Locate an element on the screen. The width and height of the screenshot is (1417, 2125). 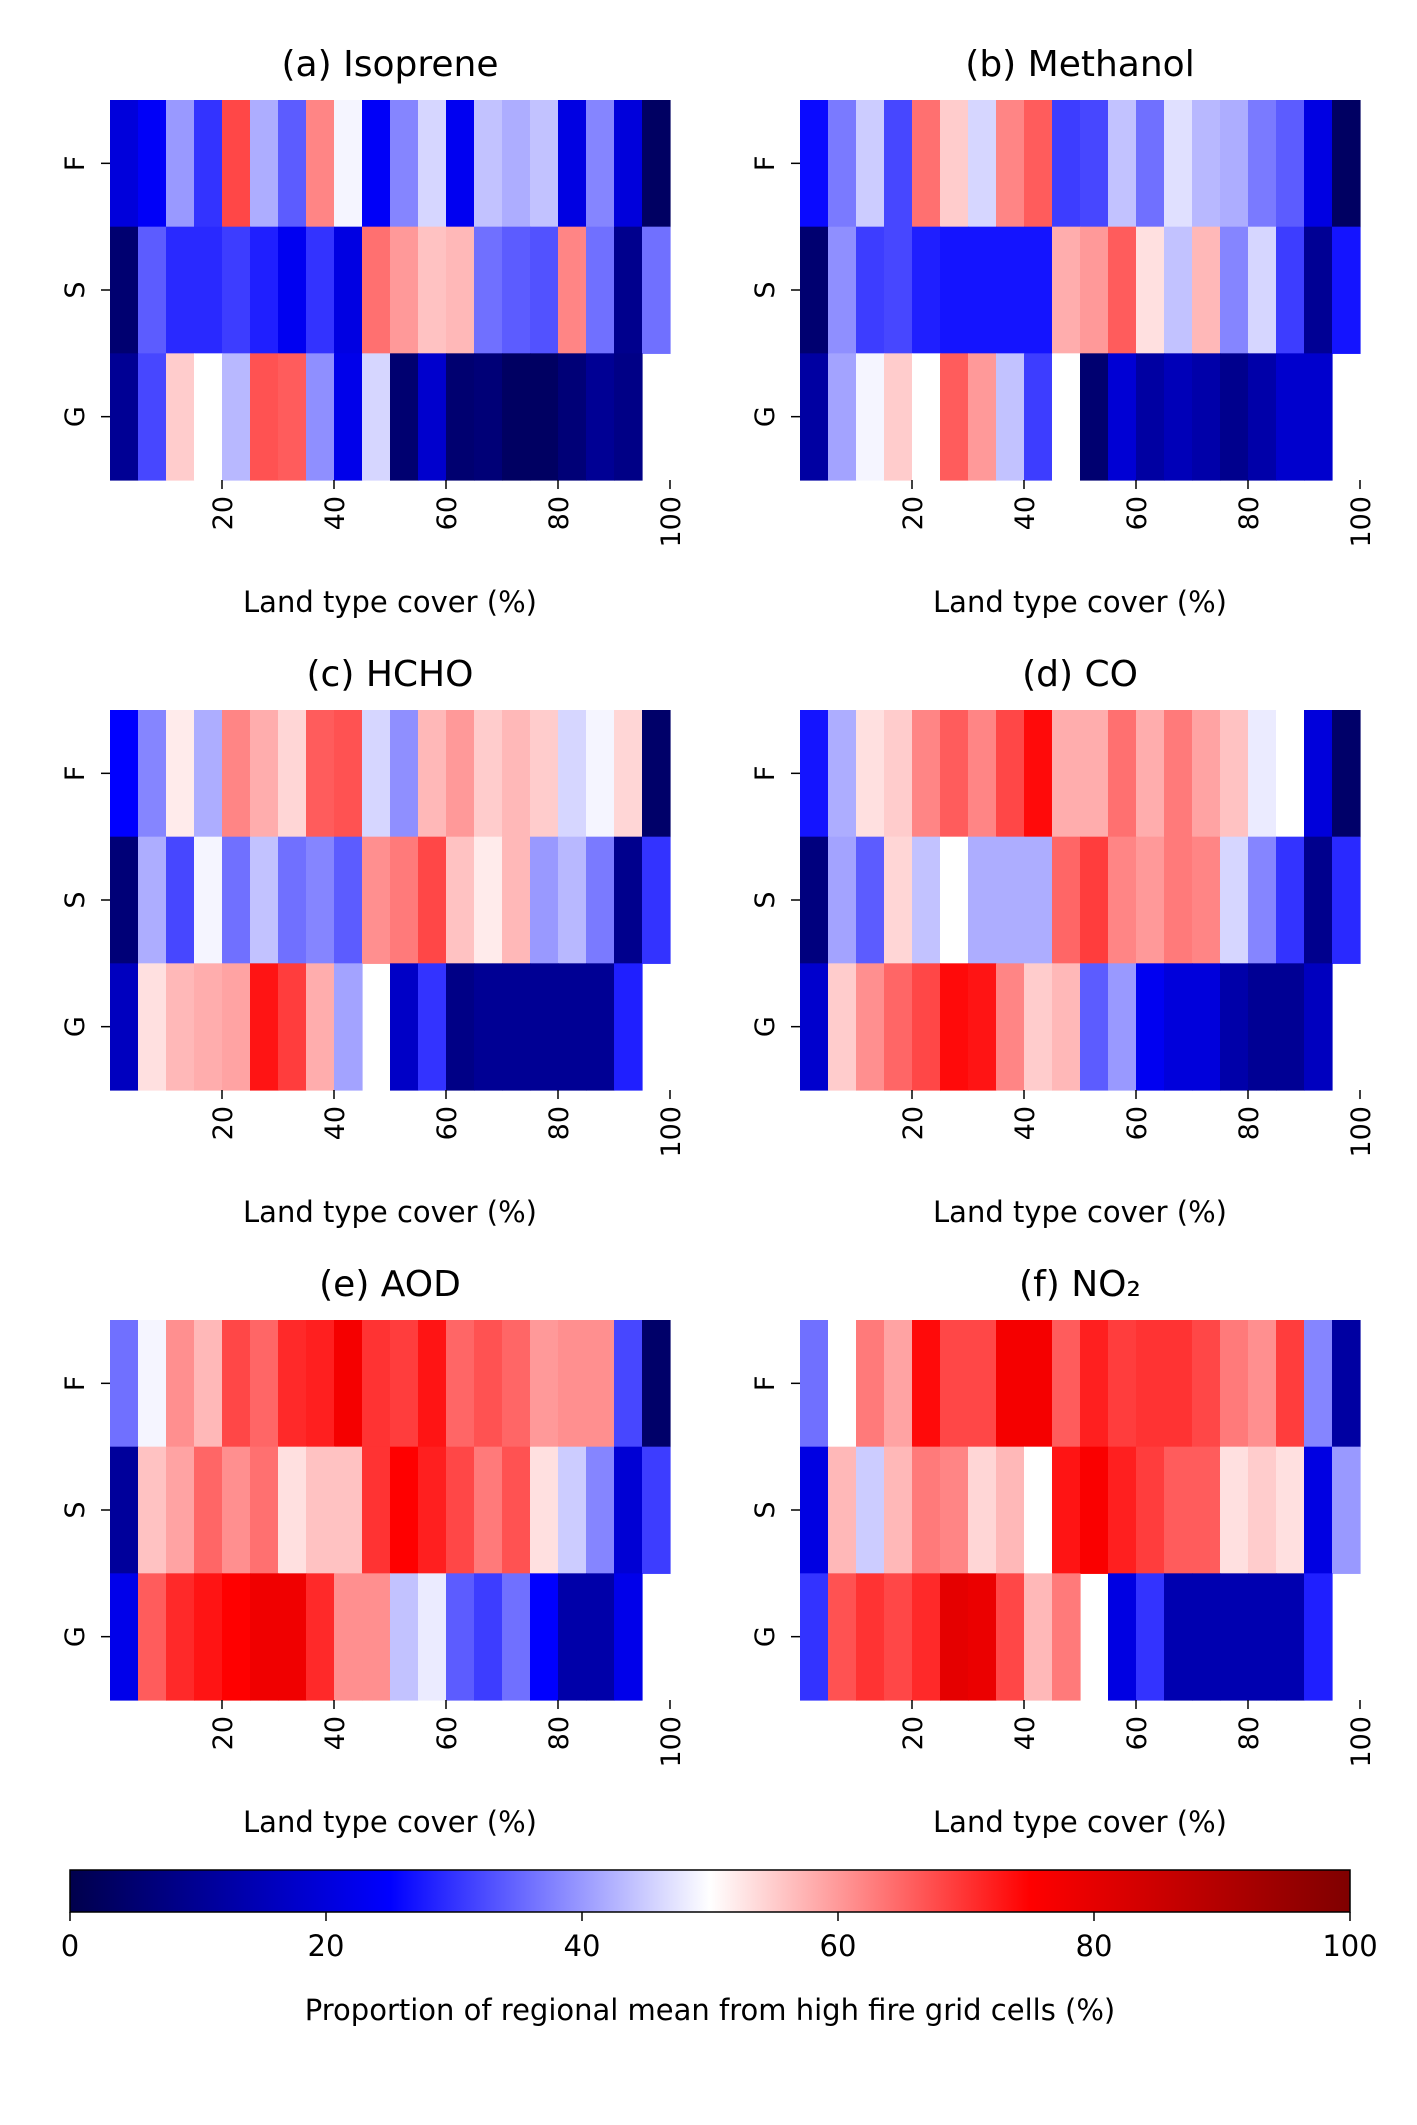
colorbar-tick-label: 20 is located at coordinates (326, 1946).